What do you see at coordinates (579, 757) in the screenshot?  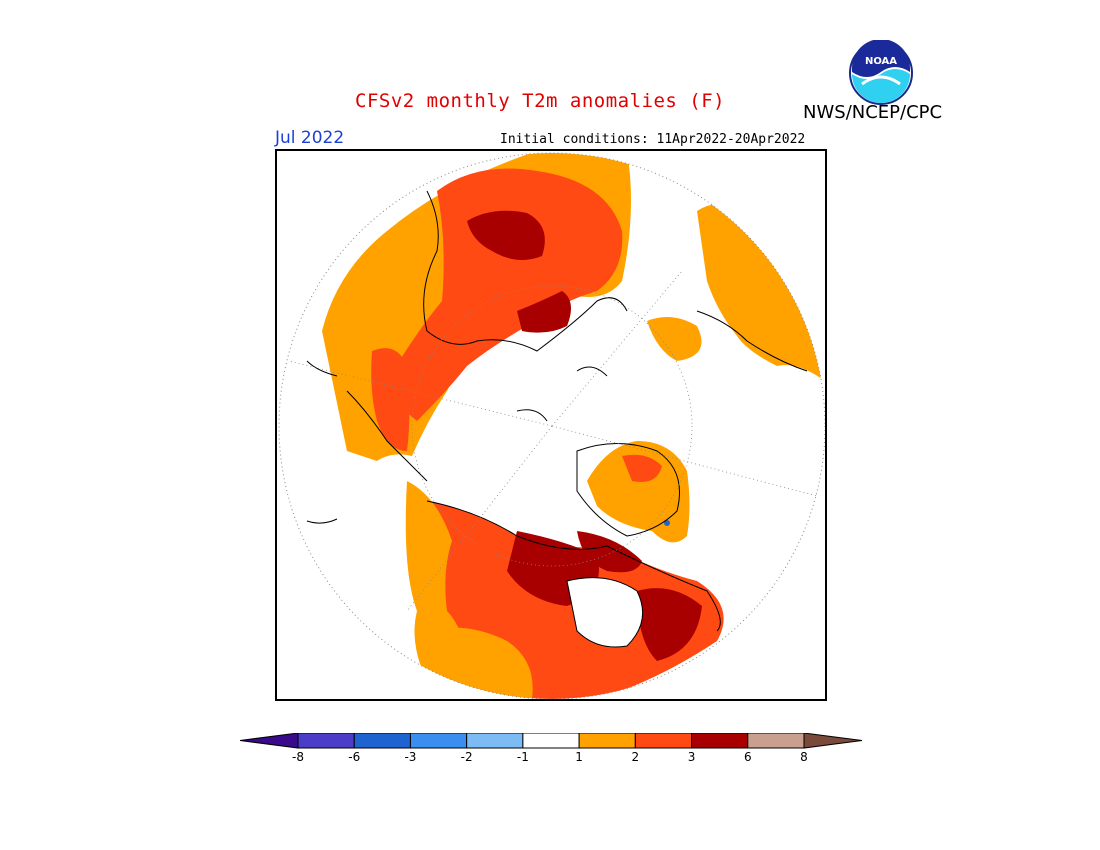 I see `colorbar-tick-label: 1` at bounding box center [579, 757].